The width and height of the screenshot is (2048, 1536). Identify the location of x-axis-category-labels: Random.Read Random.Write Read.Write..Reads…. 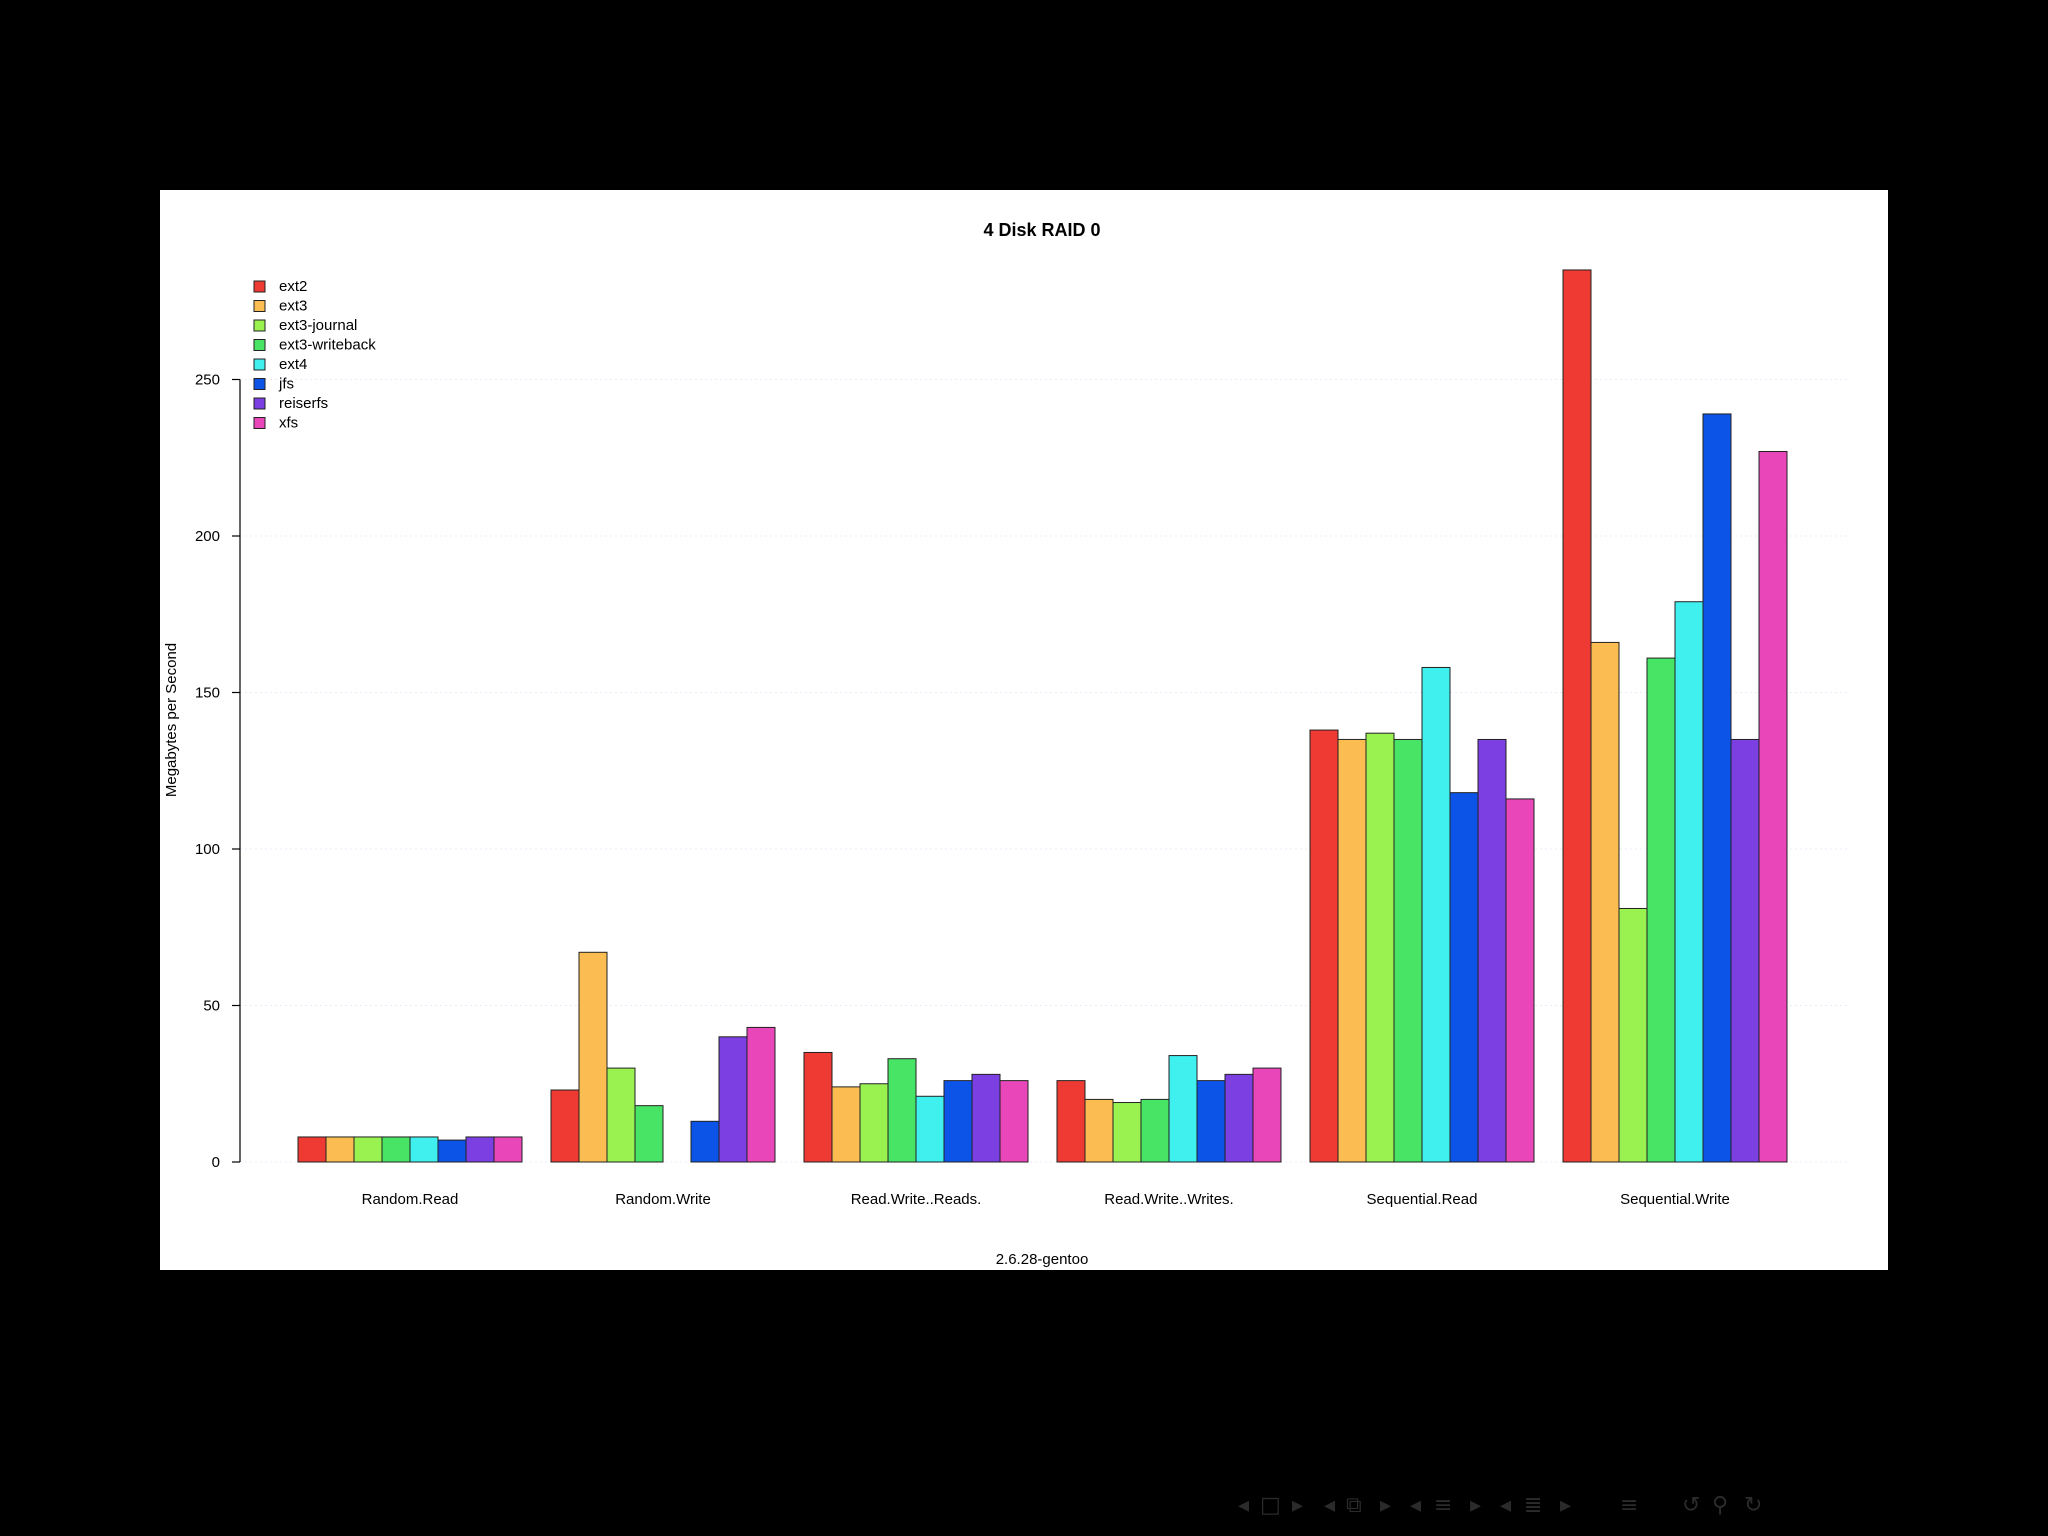
(1046, 1199).